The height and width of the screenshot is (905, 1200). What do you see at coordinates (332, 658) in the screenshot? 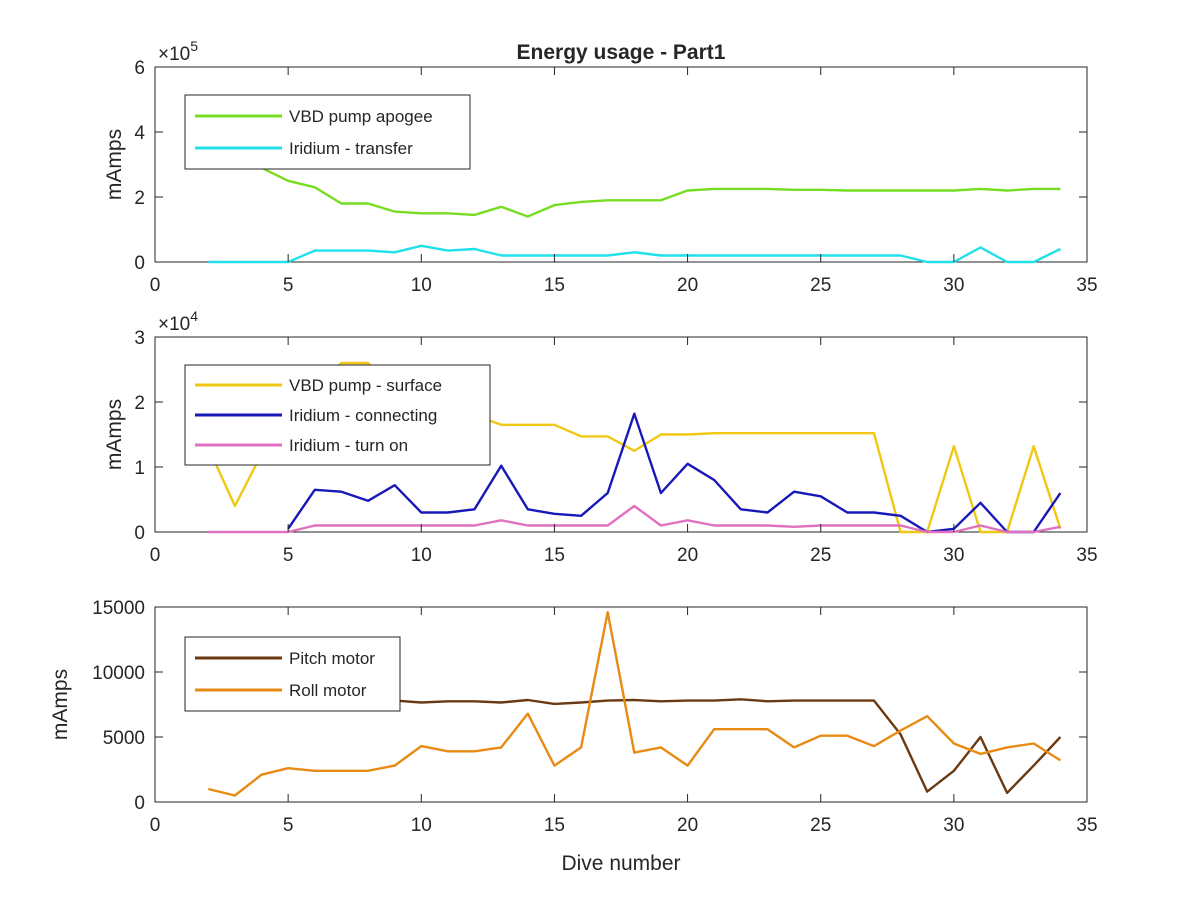
I see `legend-entry-label: Pitch motor` at bounding box center [332, 658].